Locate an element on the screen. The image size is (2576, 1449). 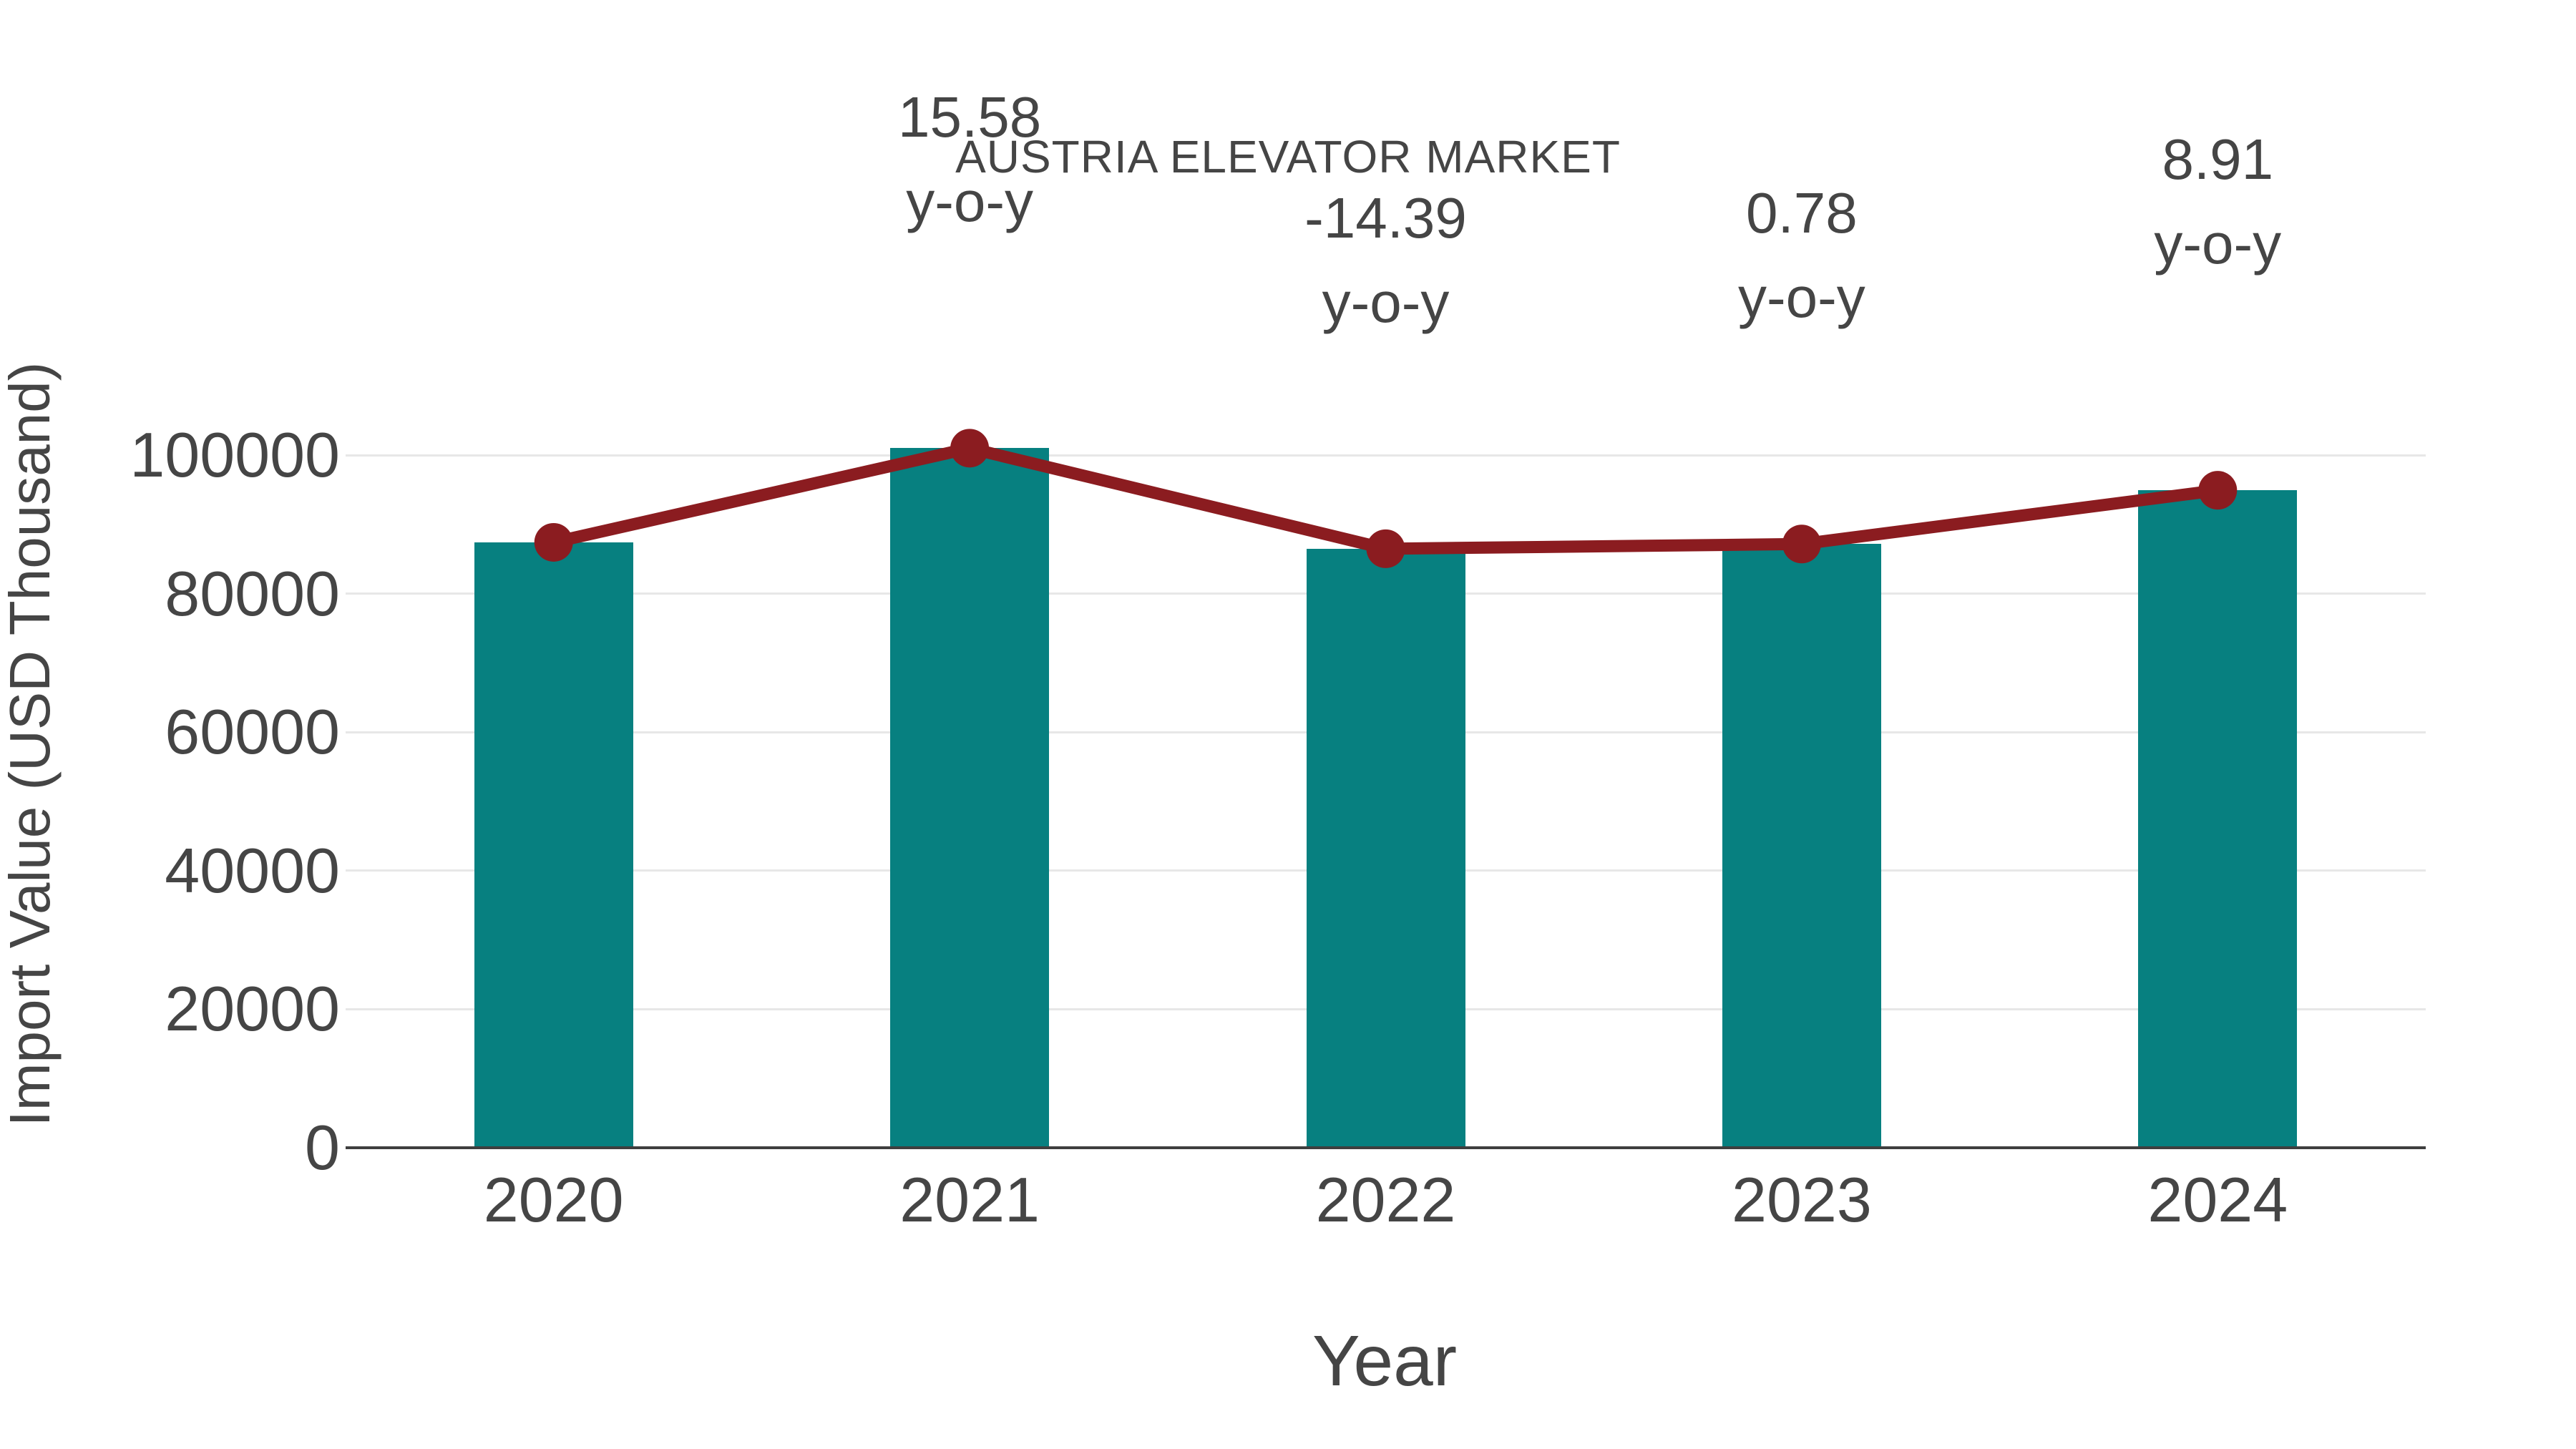
yoy-value: 15.58 is located at coordinates (969, 117).